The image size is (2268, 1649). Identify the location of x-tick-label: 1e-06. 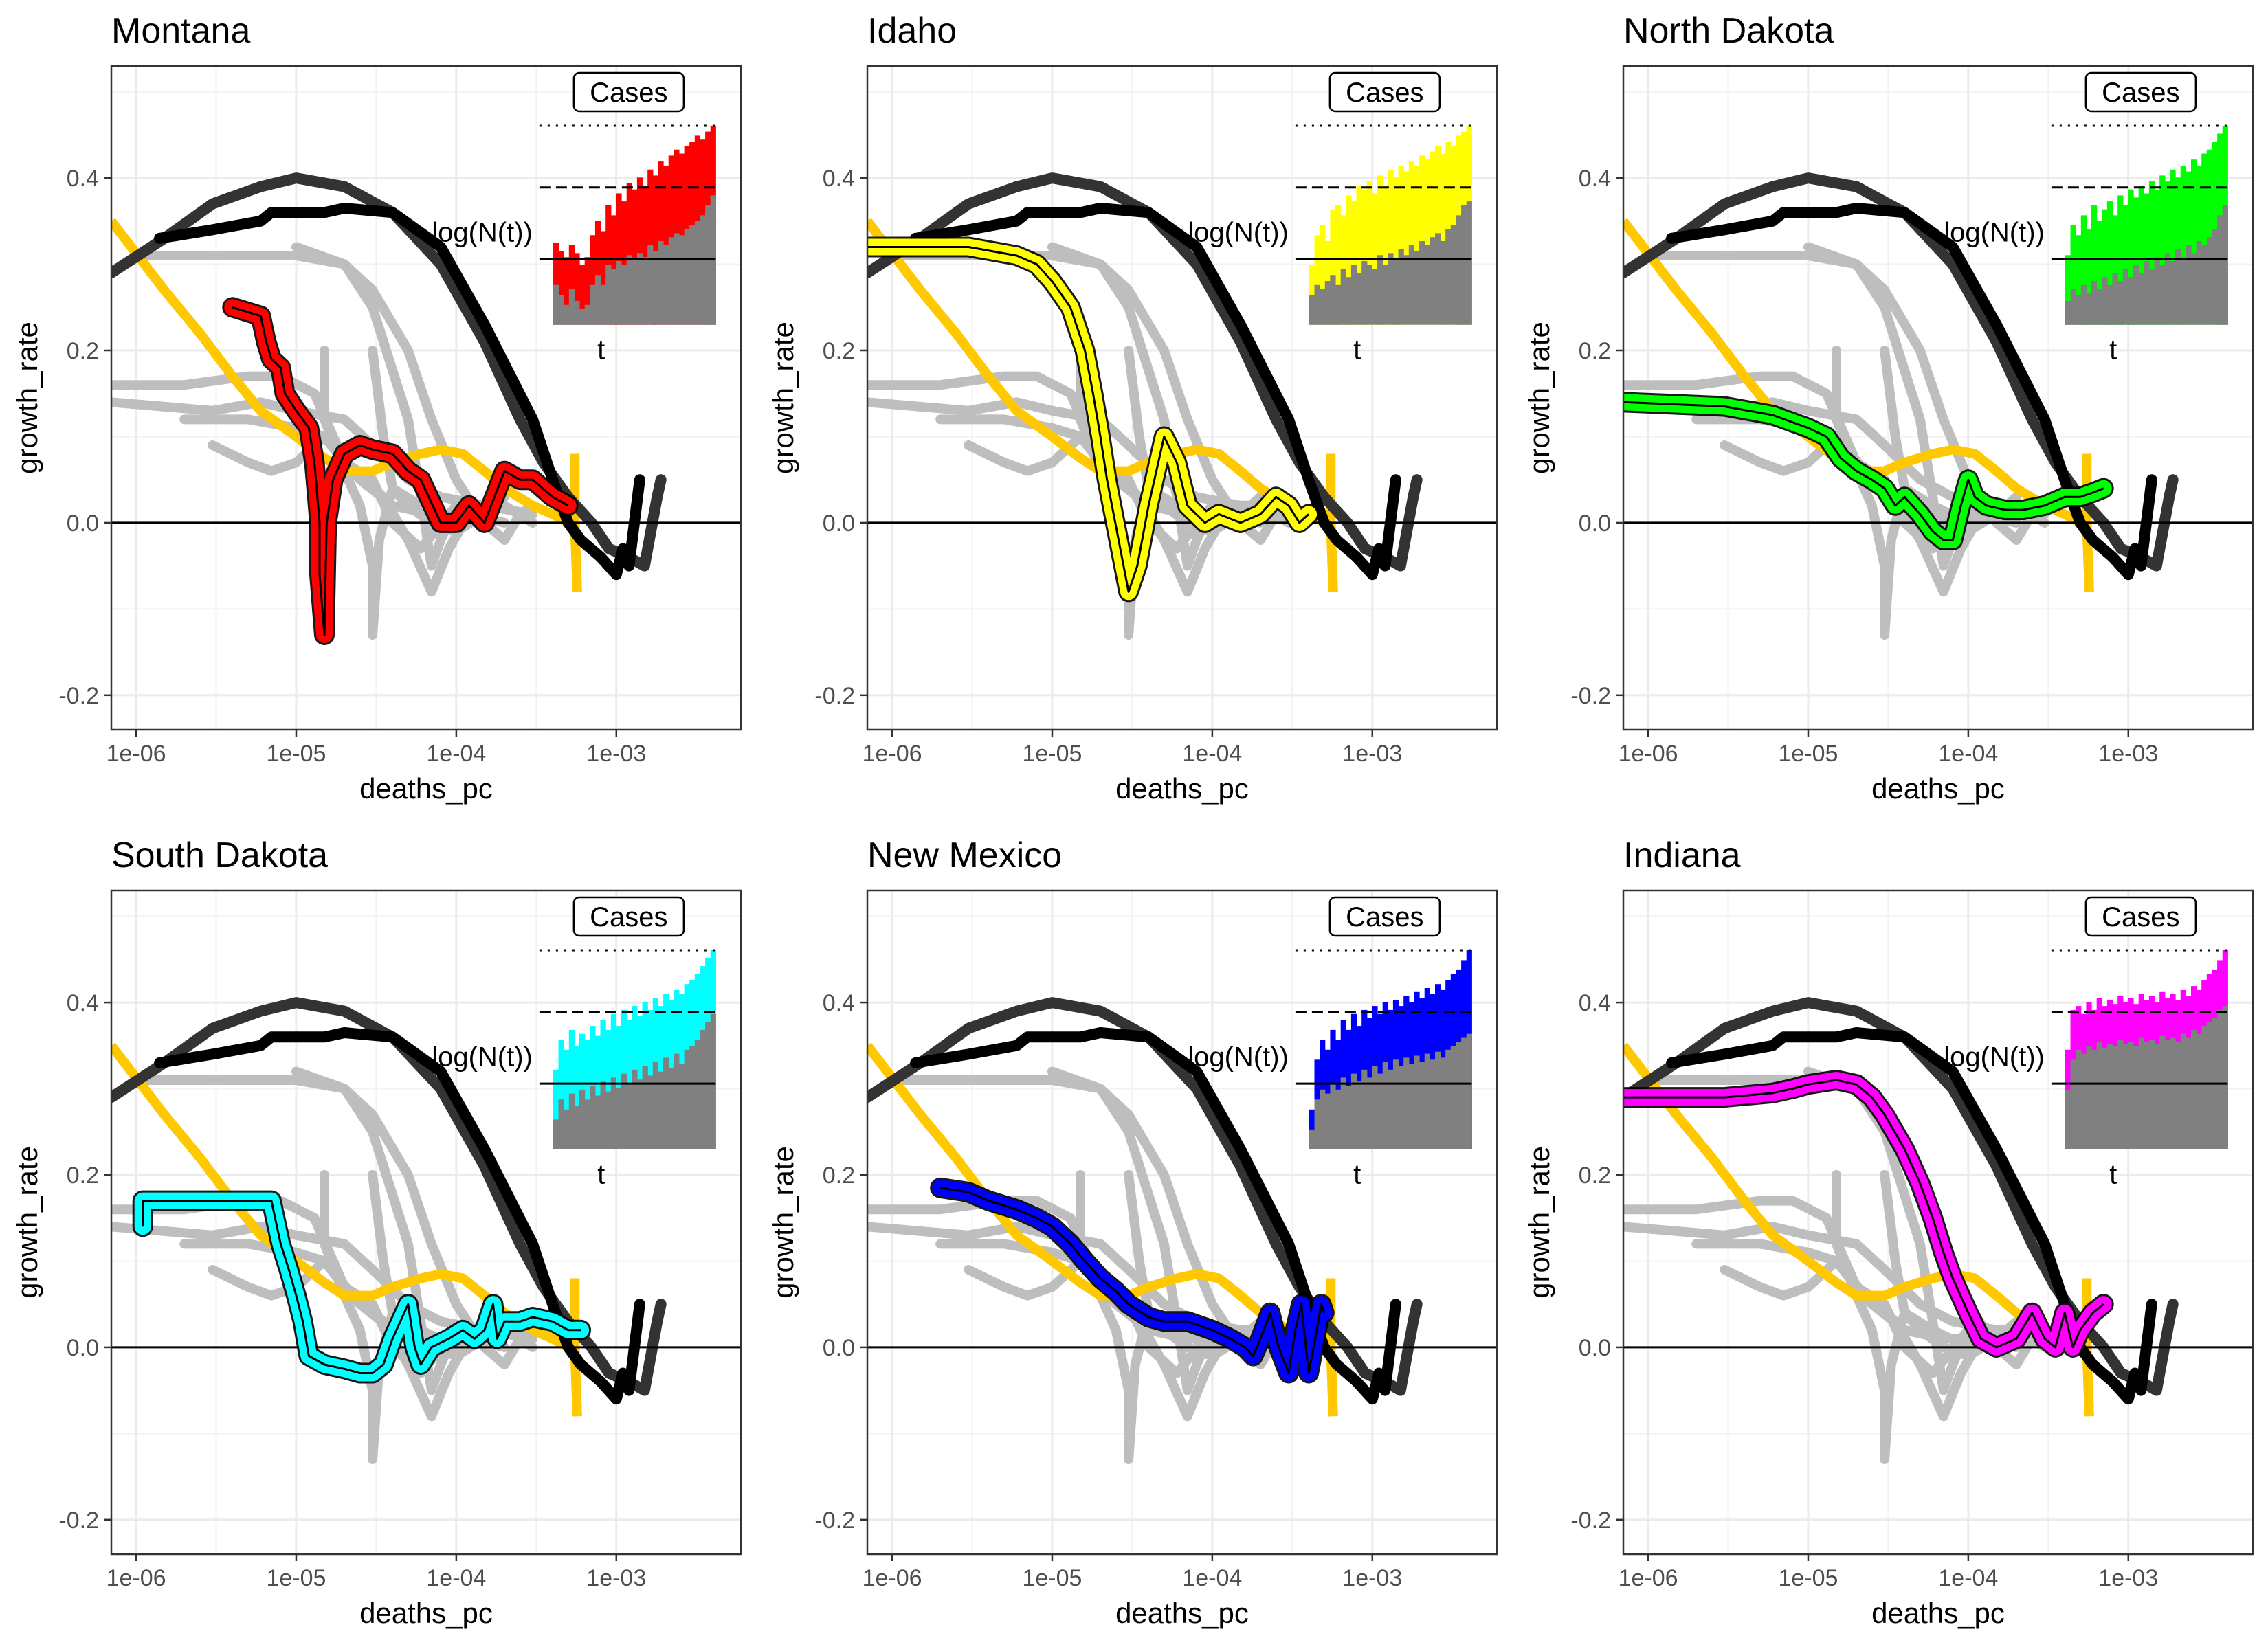
(1648, 1578).